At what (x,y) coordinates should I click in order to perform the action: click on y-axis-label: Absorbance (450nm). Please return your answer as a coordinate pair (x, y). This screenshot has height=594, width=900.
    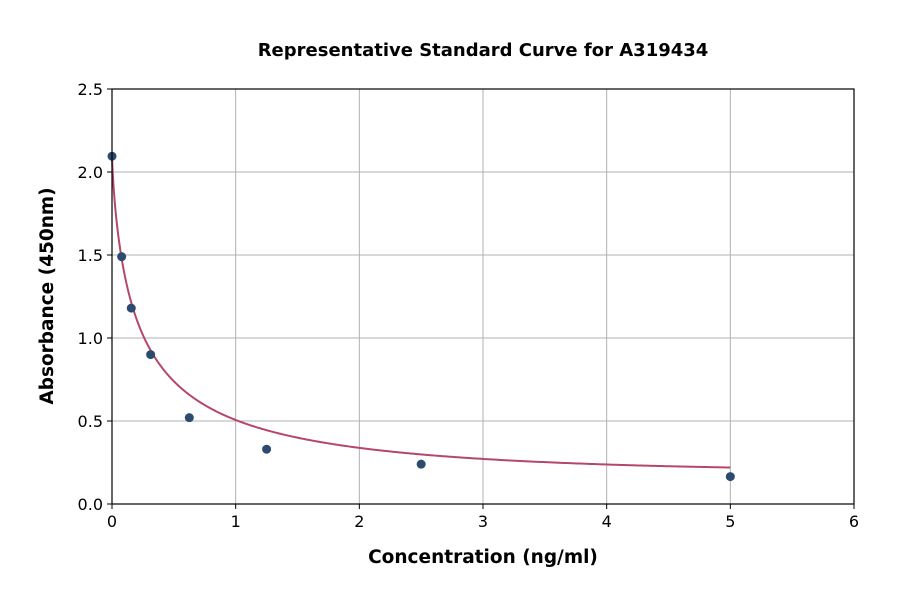
    Looking at the image, I should click on (47, 295).